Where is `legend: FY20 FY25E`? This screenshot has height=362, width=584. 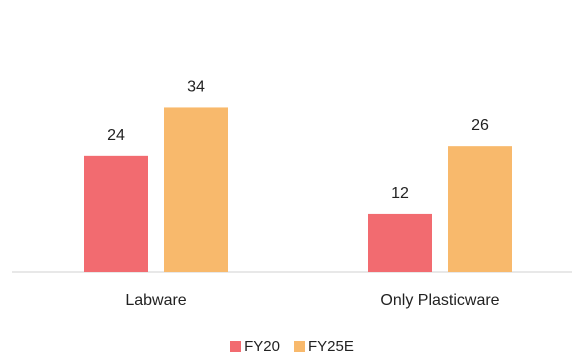 legend: FY20 FY25E is located at coordinates (292, 346).